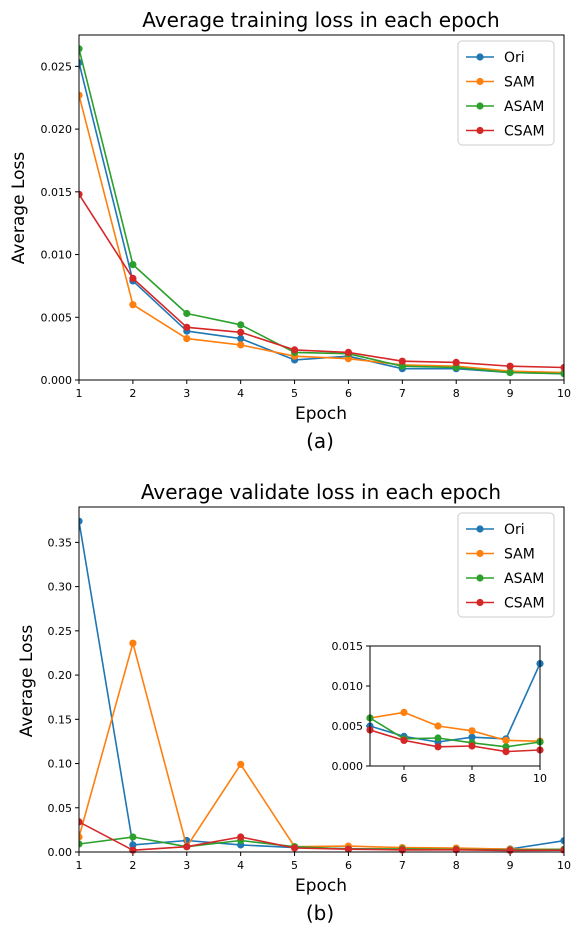 This screenshot has width=573, height=927. What do you see at coordinates (455, 741) in the screenshot?
I see `chart-b-inset-line-csam` at bounding box center [455, 741].